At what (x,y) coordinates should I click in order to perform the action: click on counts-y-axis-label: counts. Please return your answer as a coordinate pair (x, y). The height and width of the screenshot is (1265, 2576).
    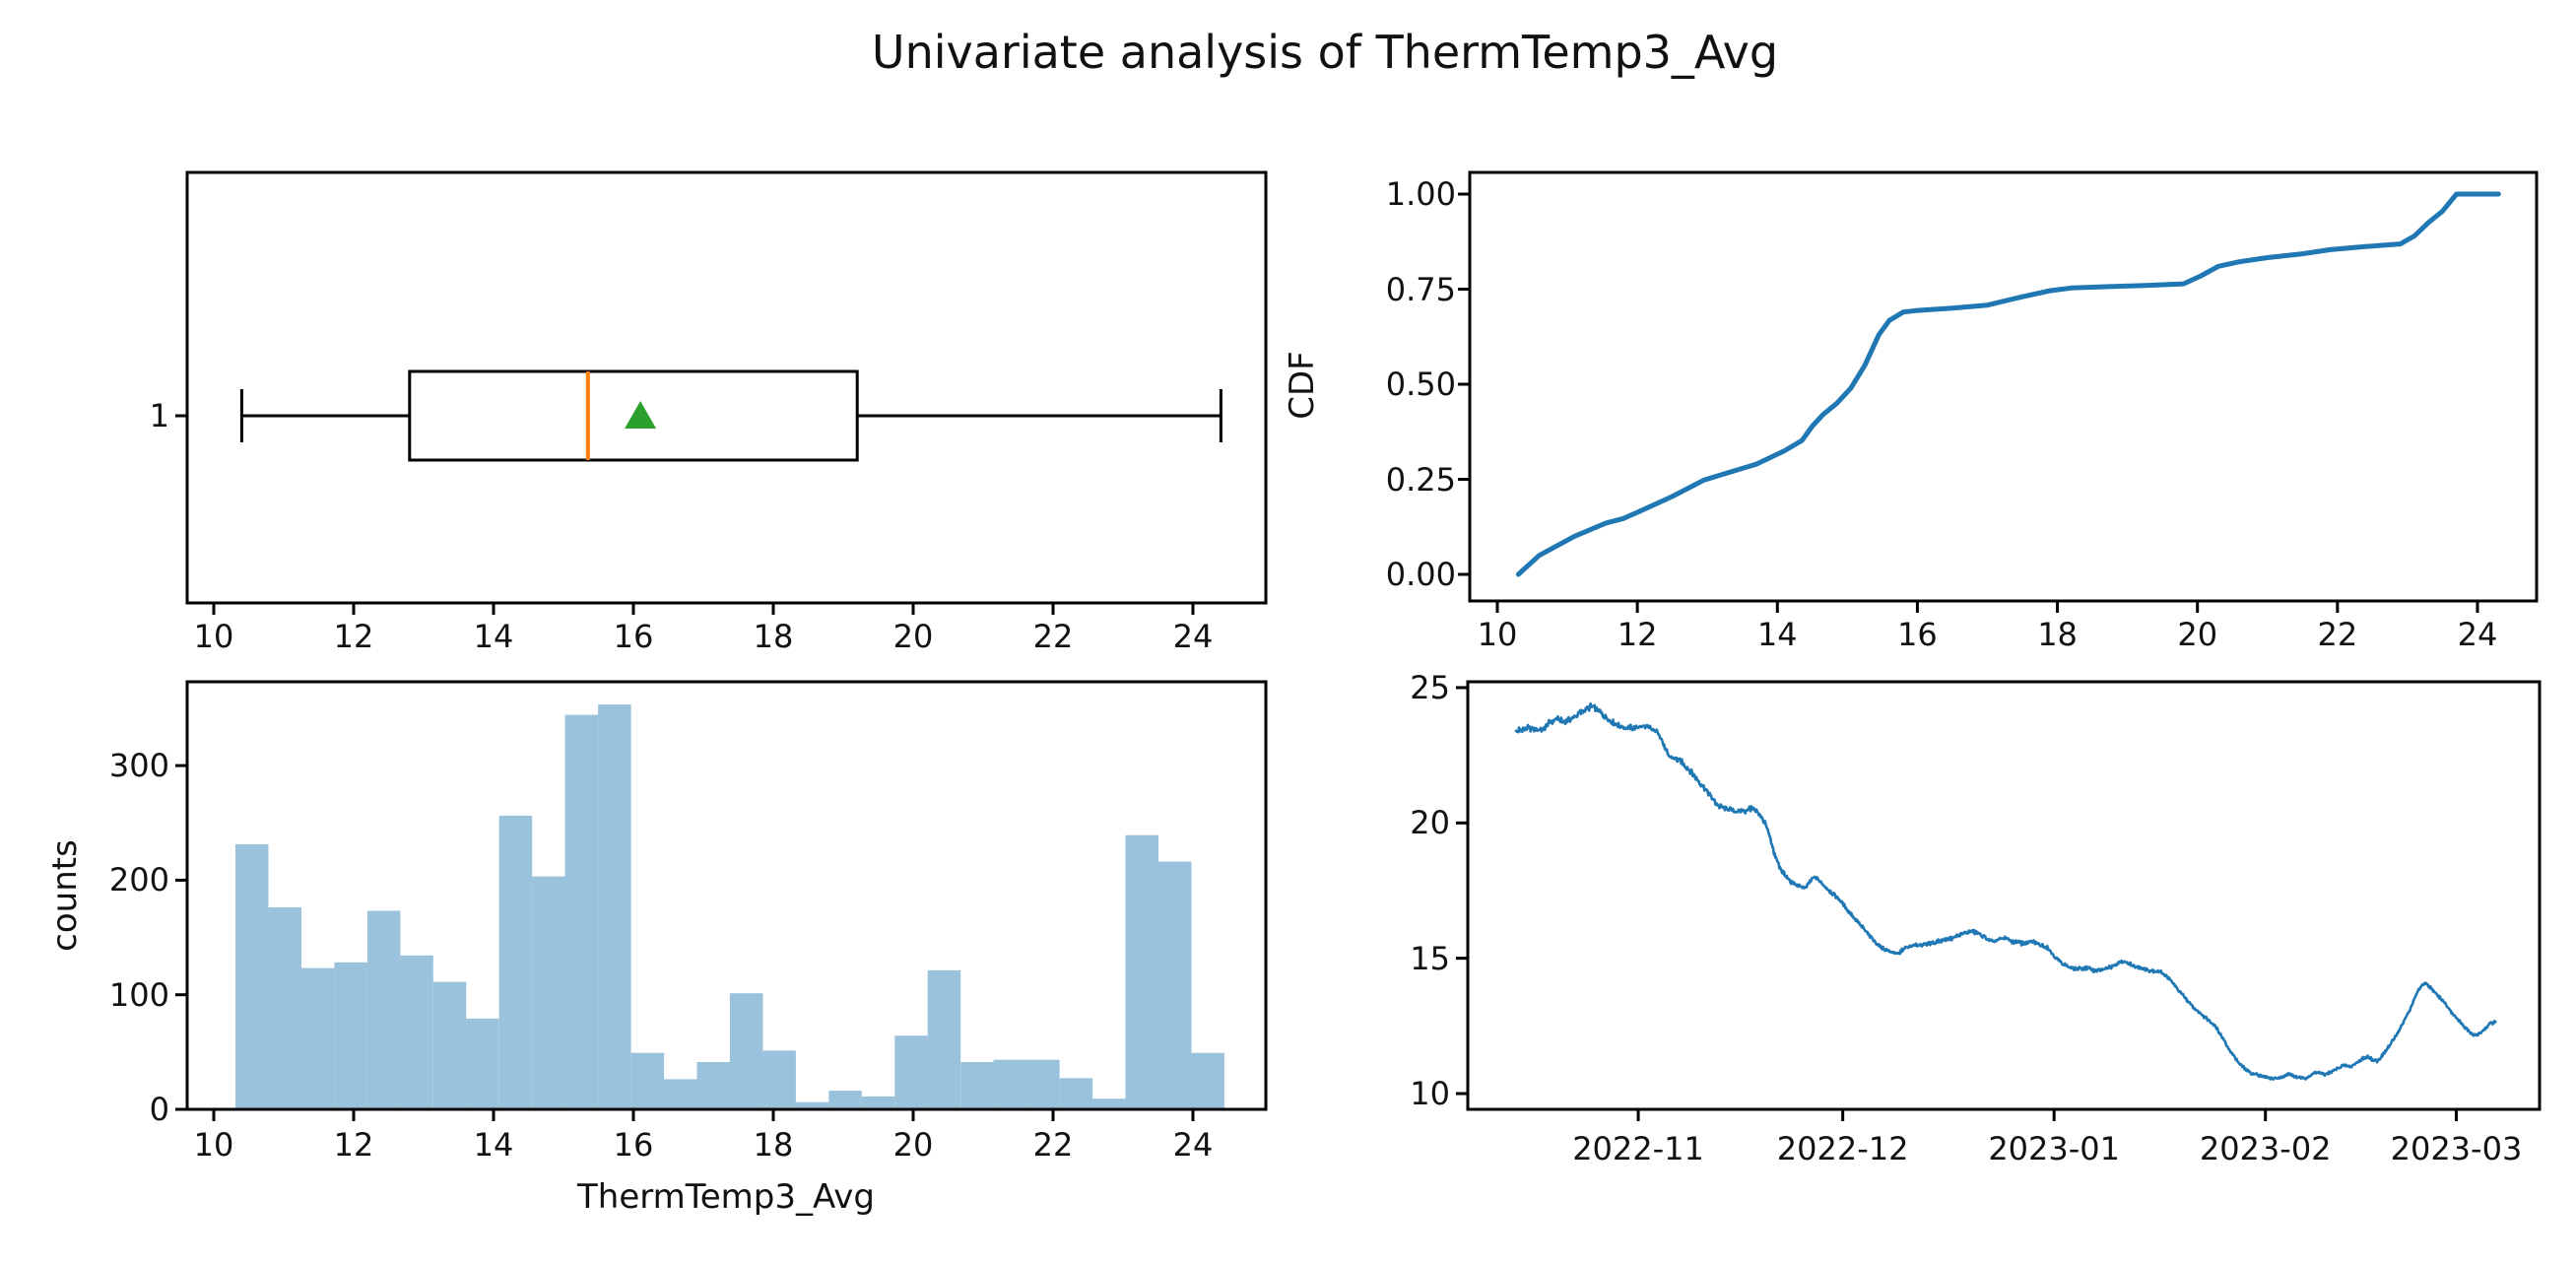
    Looking at the image, I should click on (65, 895).